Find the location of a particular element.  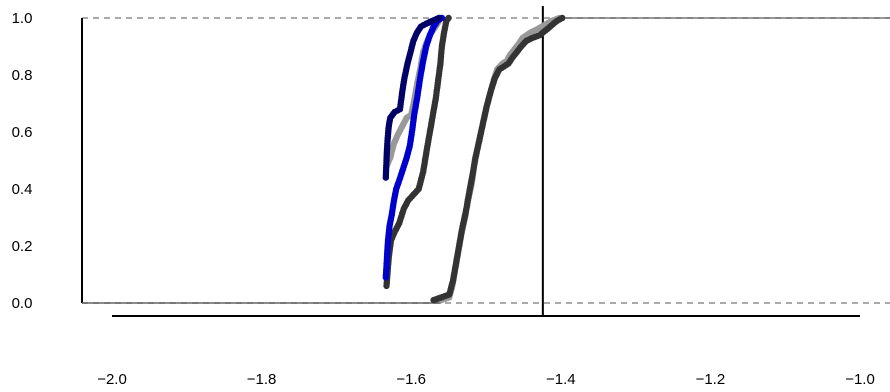

y-tick-label-4: 0.8 is located at coordinates (22, 75).